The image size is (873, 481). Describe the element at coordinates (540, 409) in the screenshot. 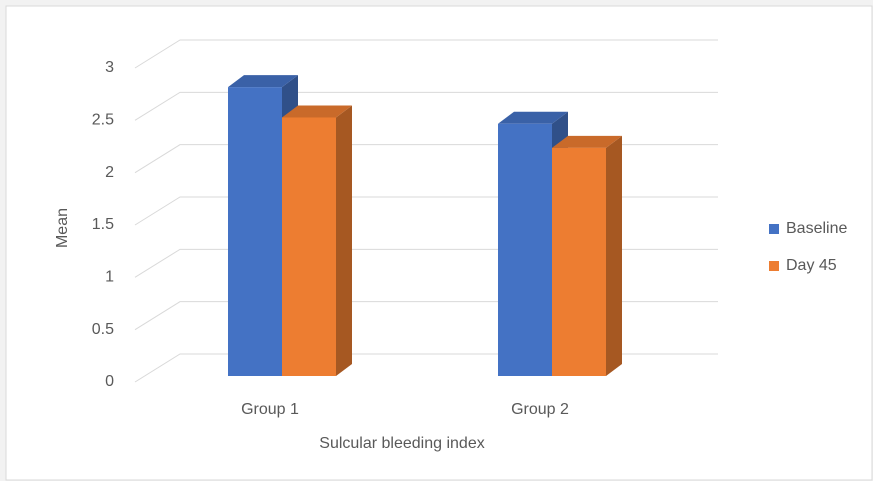

I see `x-tick-label: Group 2` at that location.